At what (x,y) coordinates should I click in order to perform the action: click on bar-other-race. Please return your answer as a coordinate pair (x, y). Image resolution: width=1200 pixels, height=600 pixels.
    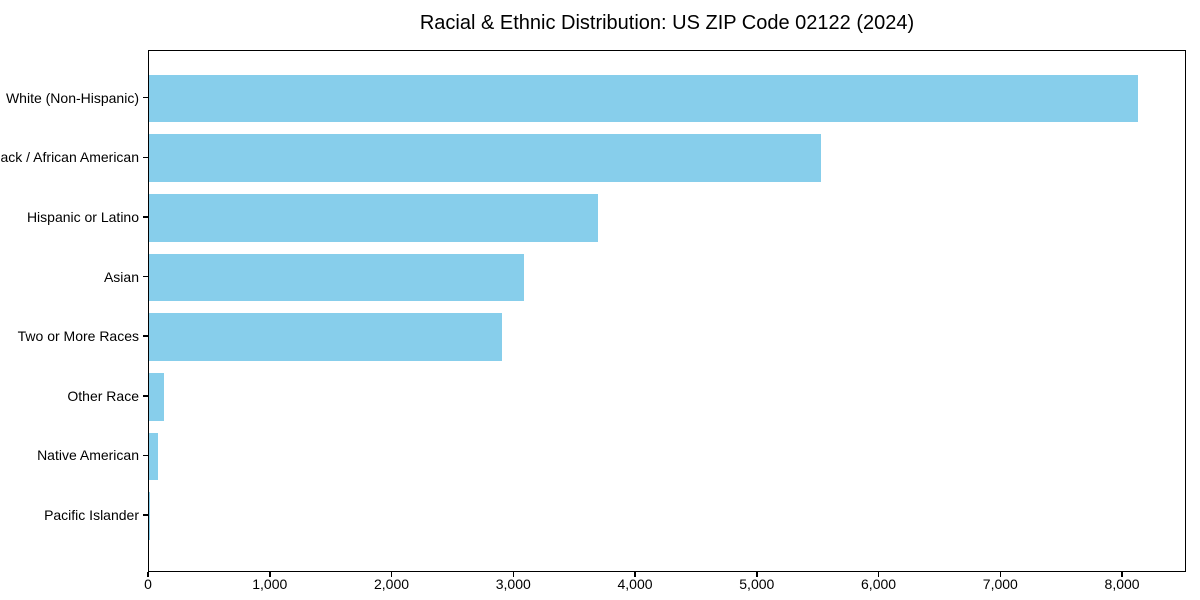
    Looking at the image, I should click on (156, 397).